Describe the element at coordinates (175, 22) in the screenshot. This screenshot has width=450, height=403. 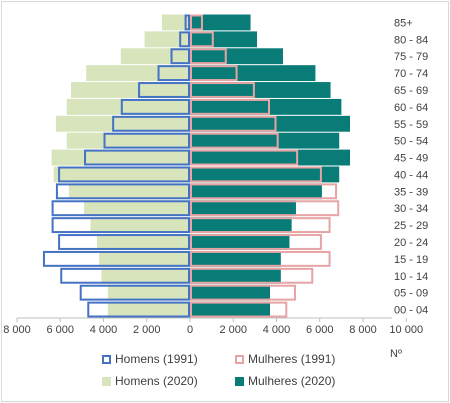
I see `bar-homens-2020-85plus` at that location.